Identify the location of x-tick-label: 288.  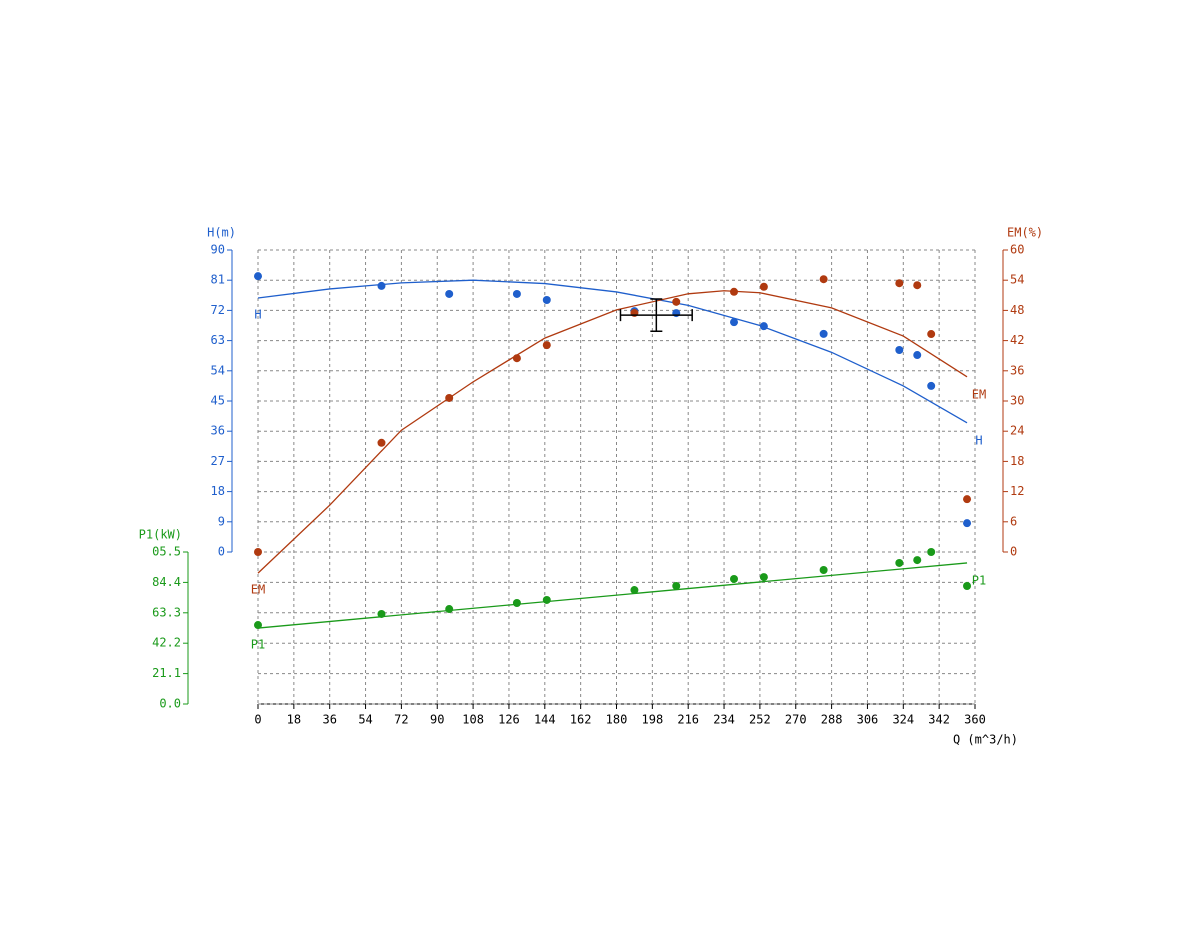
(832, 720).